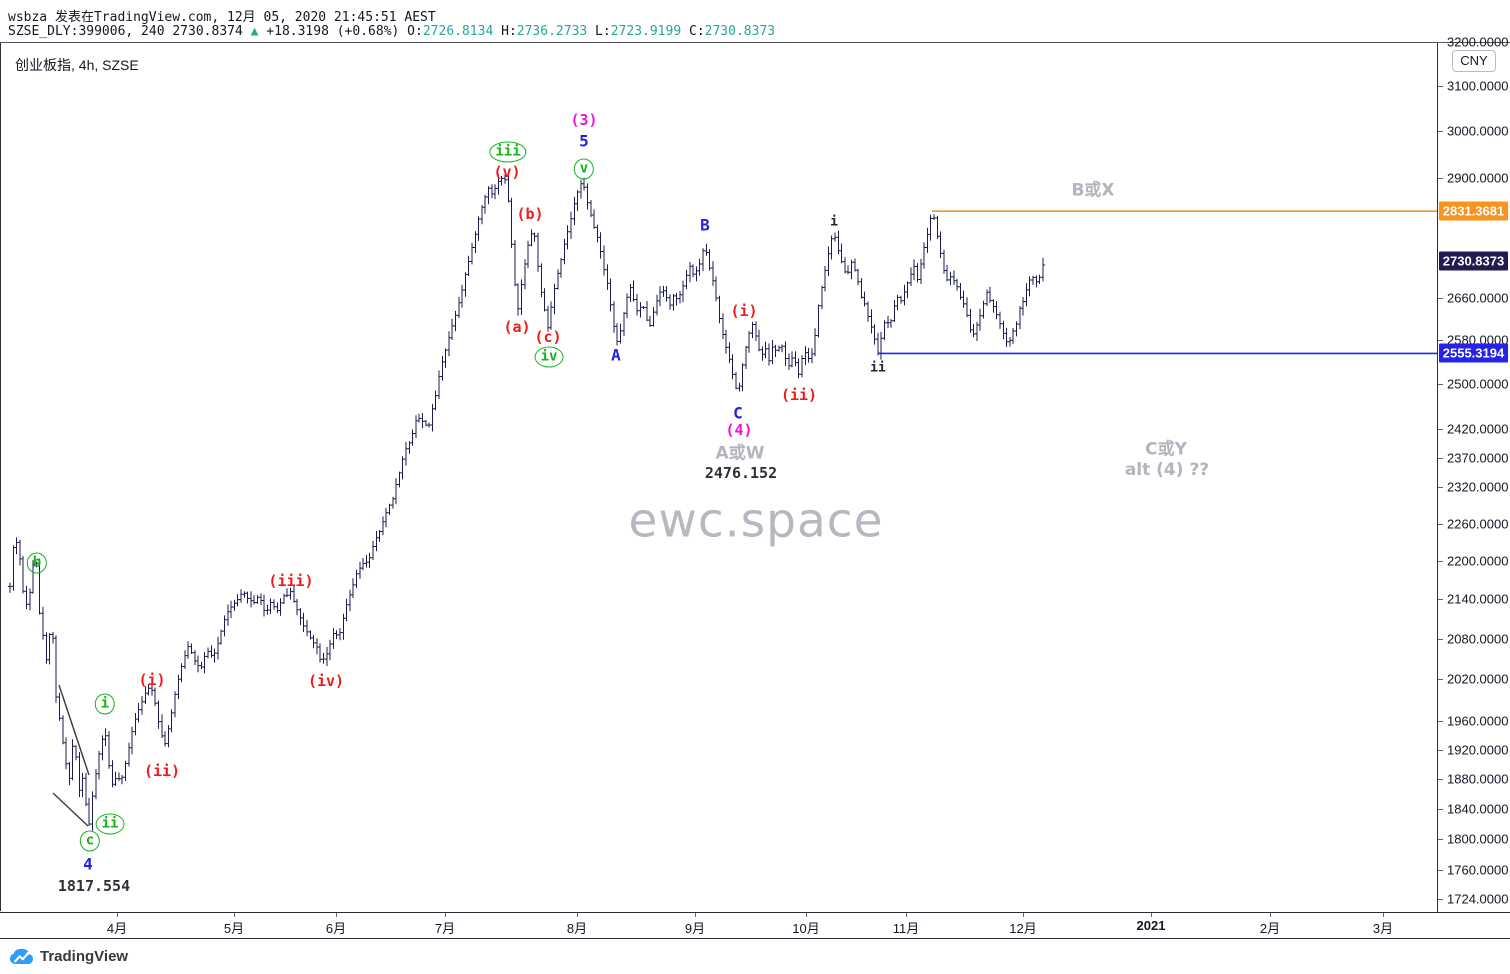 This screenshot has width=1510, height=974. What do you see at coordinates (1478, 679) in the screenshot?
I see `price-tick-label: 2020.0000` at bounding box center [1478, 679].